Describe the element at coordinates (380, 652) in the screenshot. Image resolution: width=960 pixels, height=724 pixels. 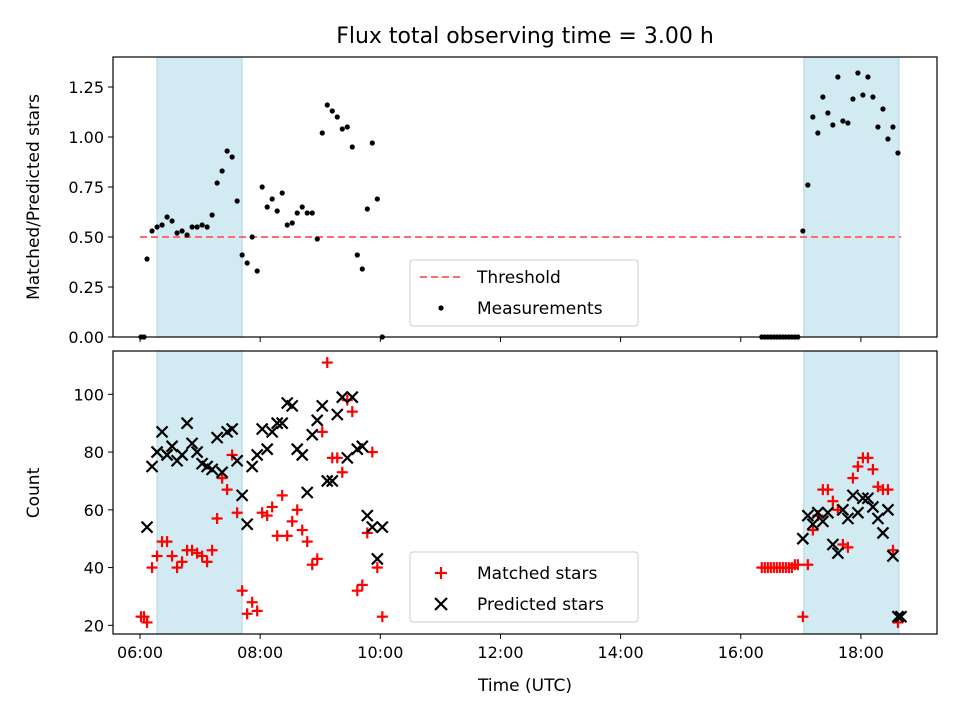
I see `x-tick-label: 10:00` at that location.